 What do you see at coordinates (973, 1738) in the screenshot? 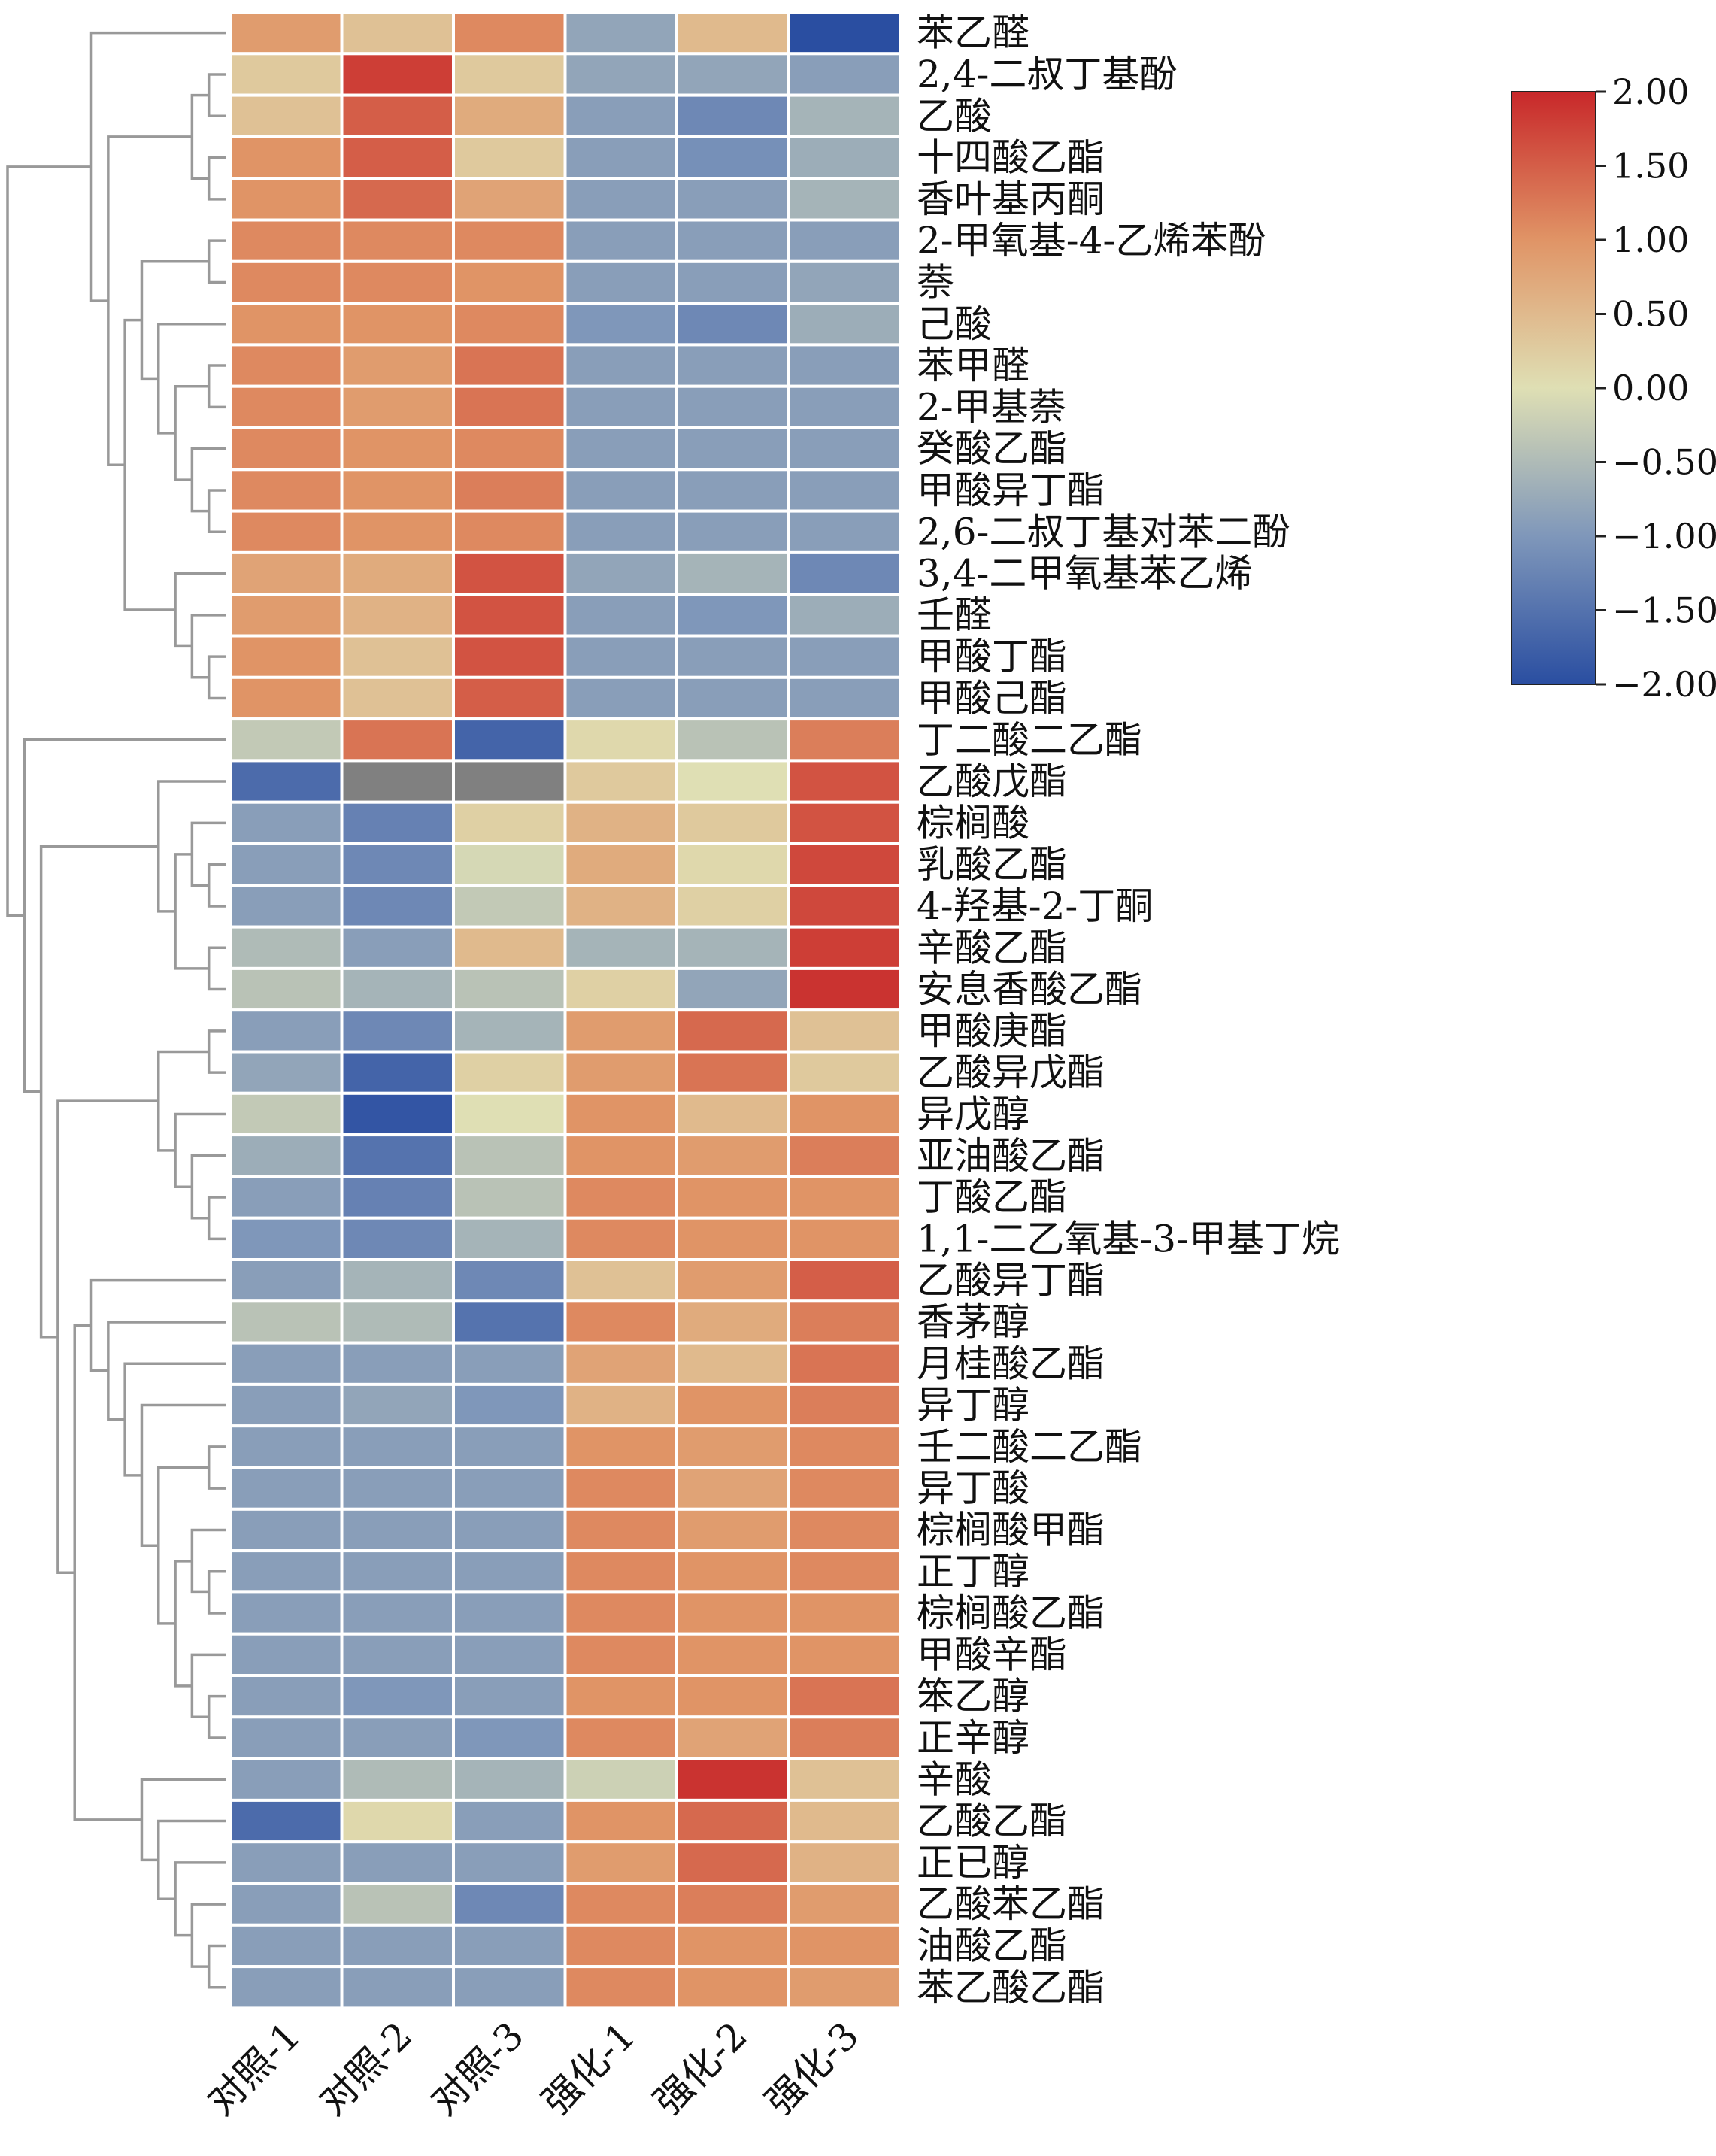
I see `row-label: 正辛醇` at bounding box center [973, 1738].